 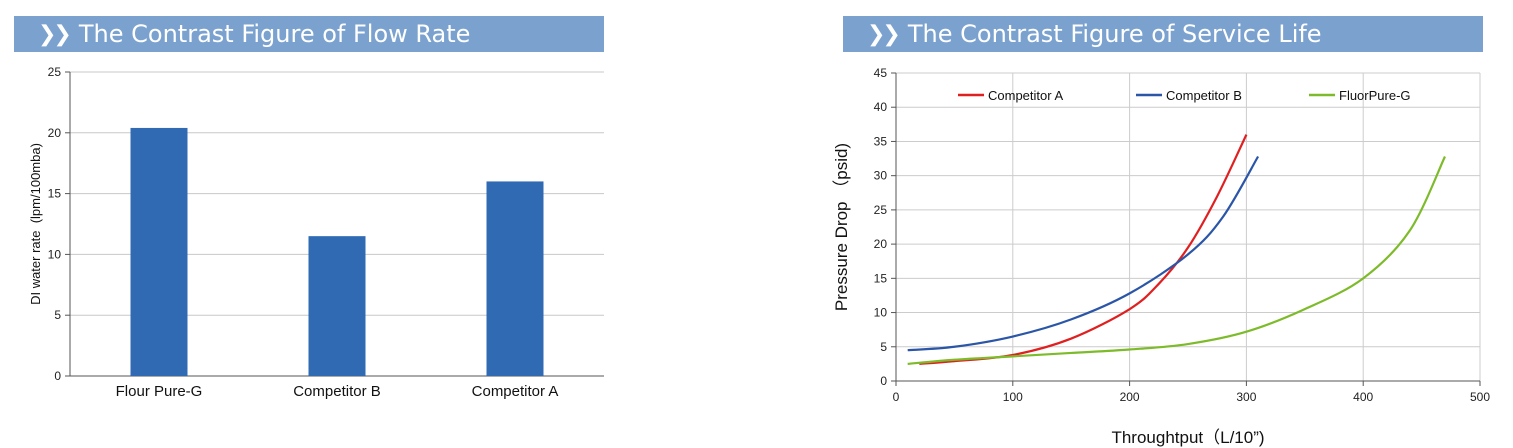 I want to click on tick-label-x: 400, so click(x=1363, y=397).